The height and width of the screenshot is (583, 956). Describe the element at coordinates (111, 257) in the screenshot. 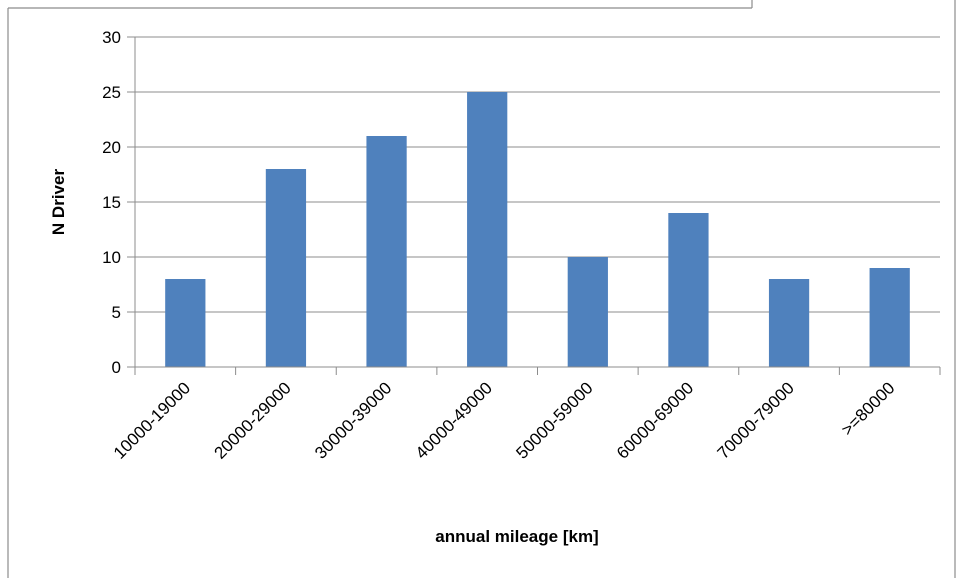

I see `y-tick-label: 10` at that location.